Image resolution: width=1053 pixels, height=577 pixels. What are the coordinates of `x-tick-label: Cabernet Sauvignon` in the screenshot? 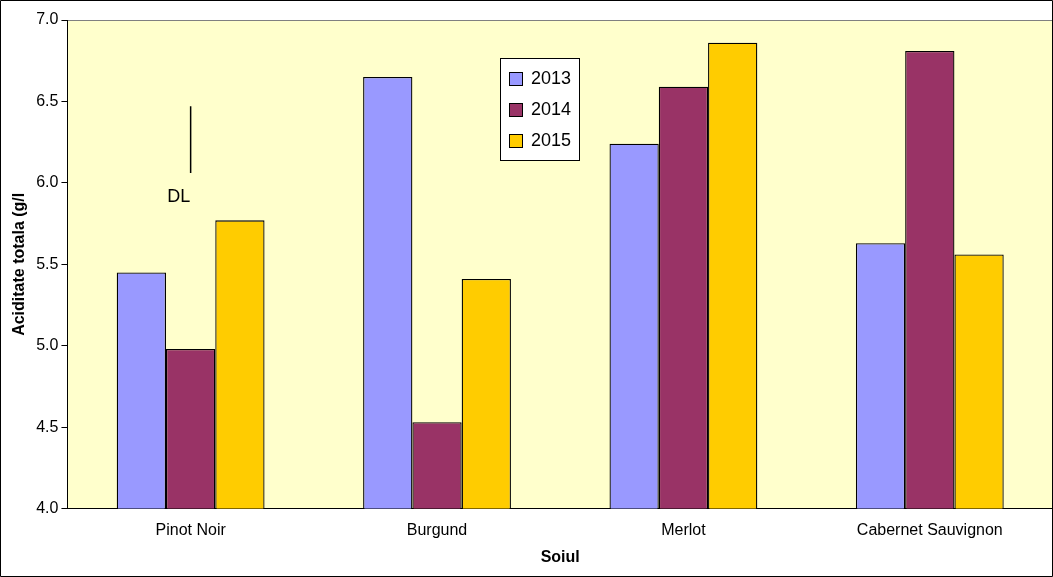 It's located at (929, 529).